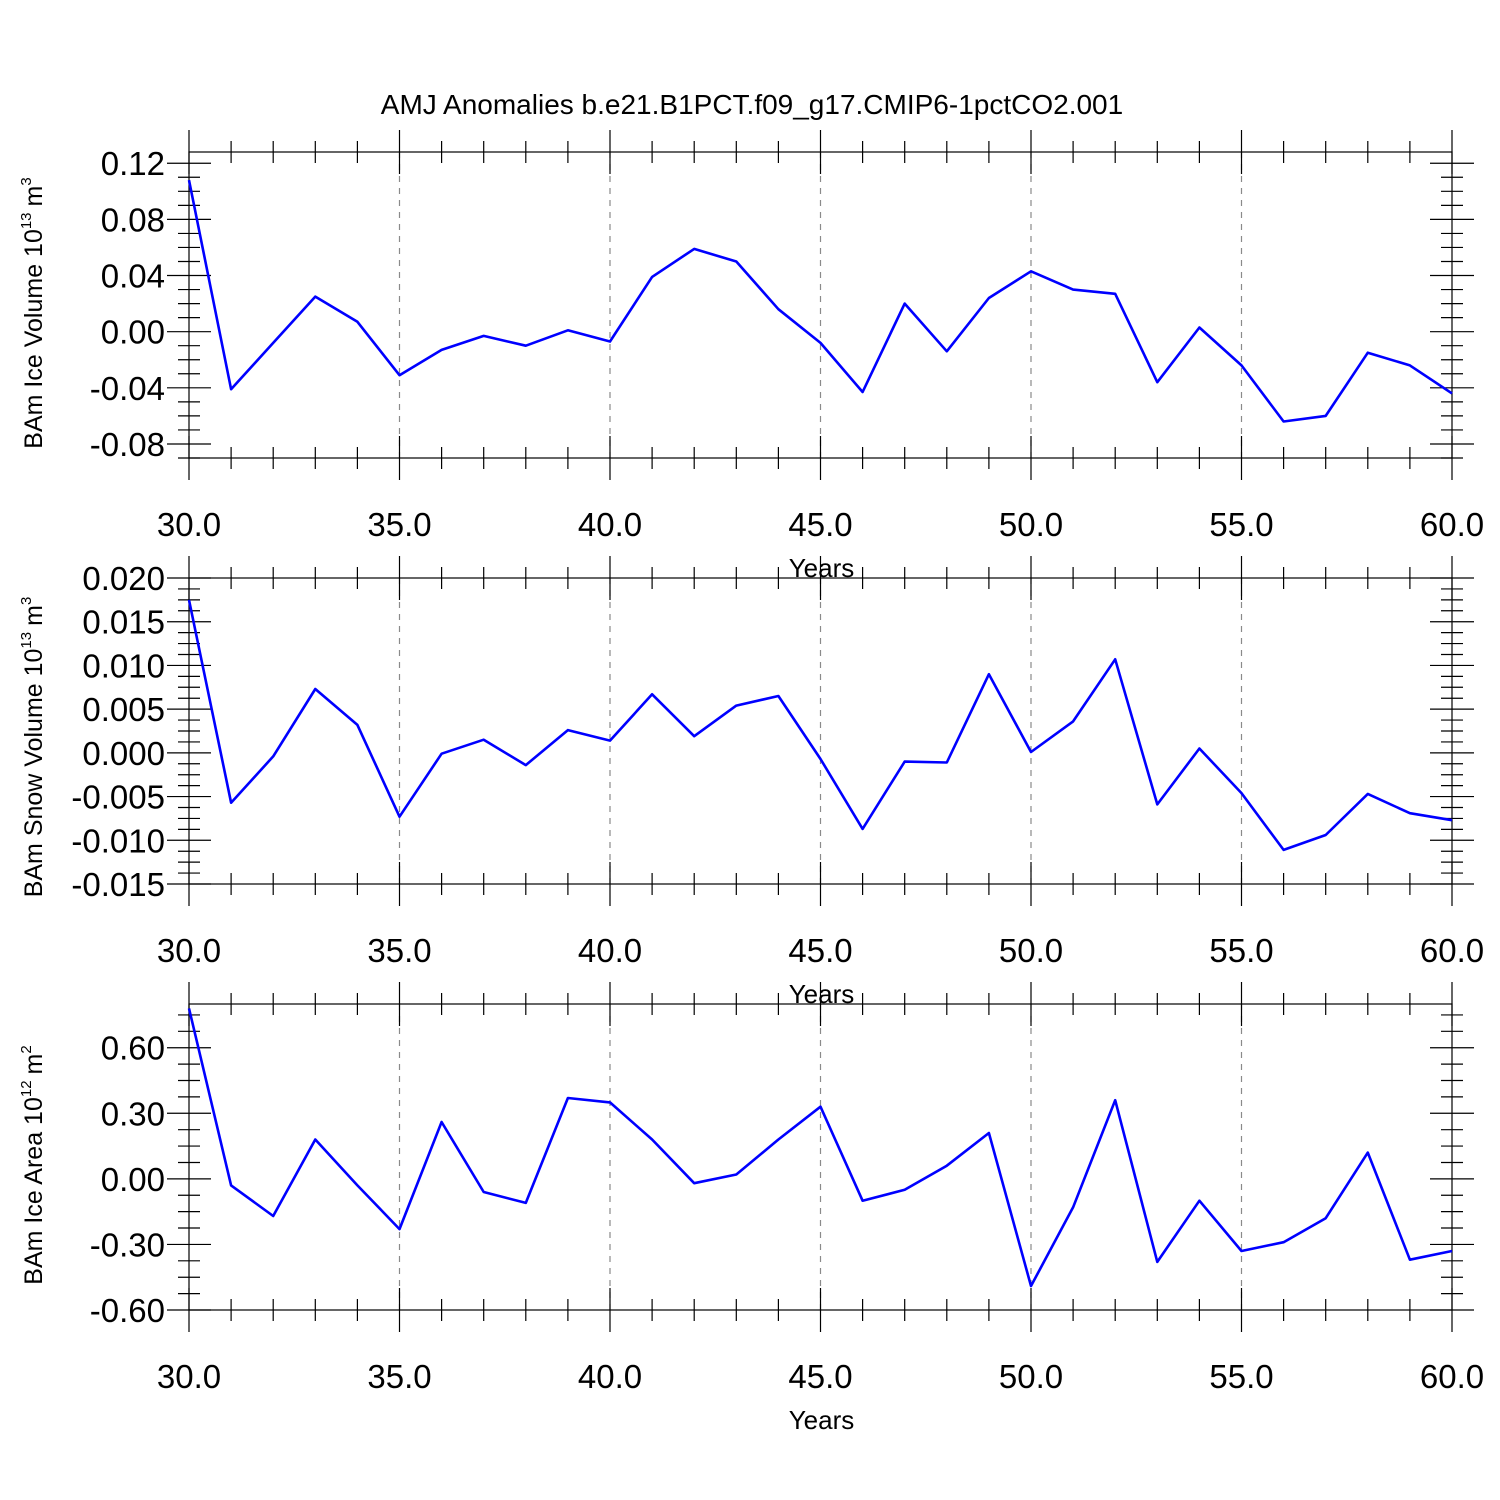  I want to click on panel-2-y-tick-label: -0.010, so click(118, 840).